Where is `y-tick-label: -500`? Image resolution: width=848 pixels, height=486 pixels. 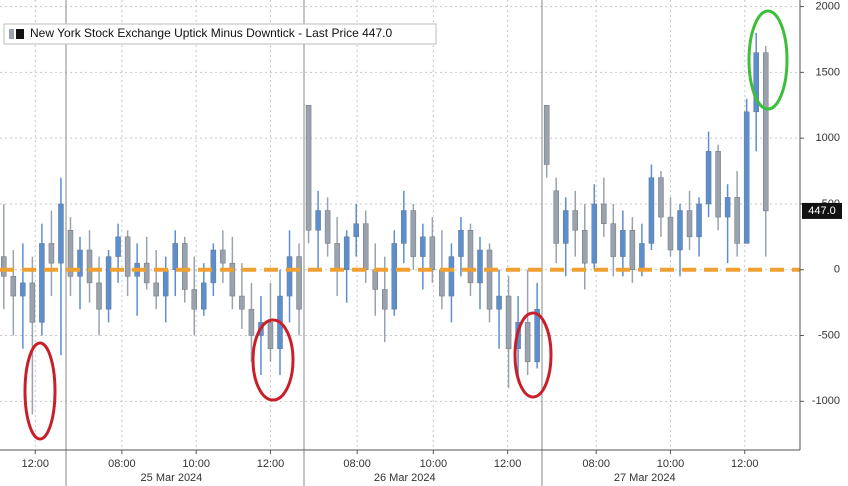 y-tick-label: -500 is located at coordinates (829, 335).